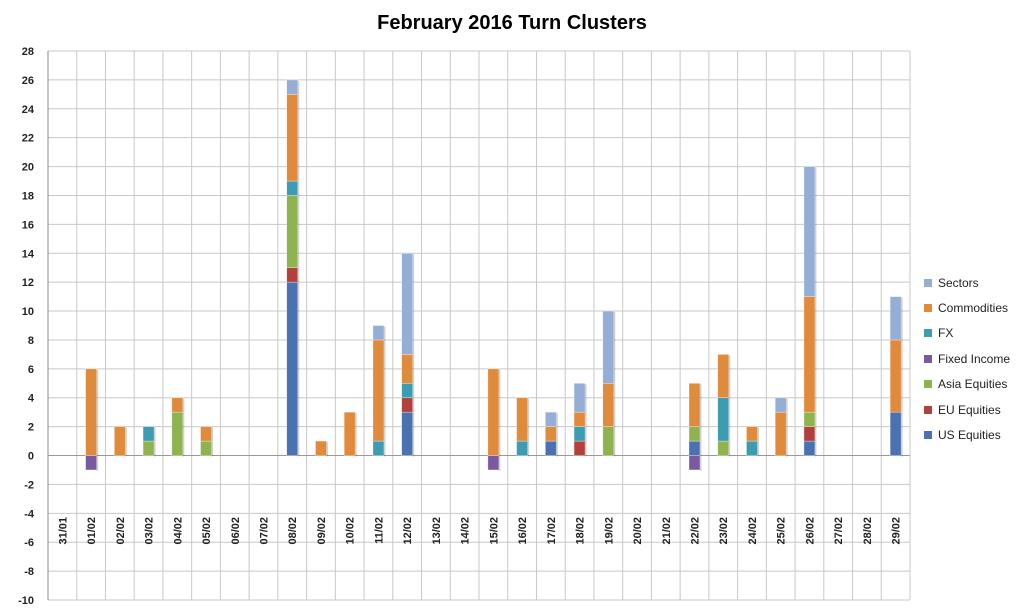 Image resolution: width=1024 pixels, height=609 pixels. I want to click on y-tick-label: 12, so click(28, 283).